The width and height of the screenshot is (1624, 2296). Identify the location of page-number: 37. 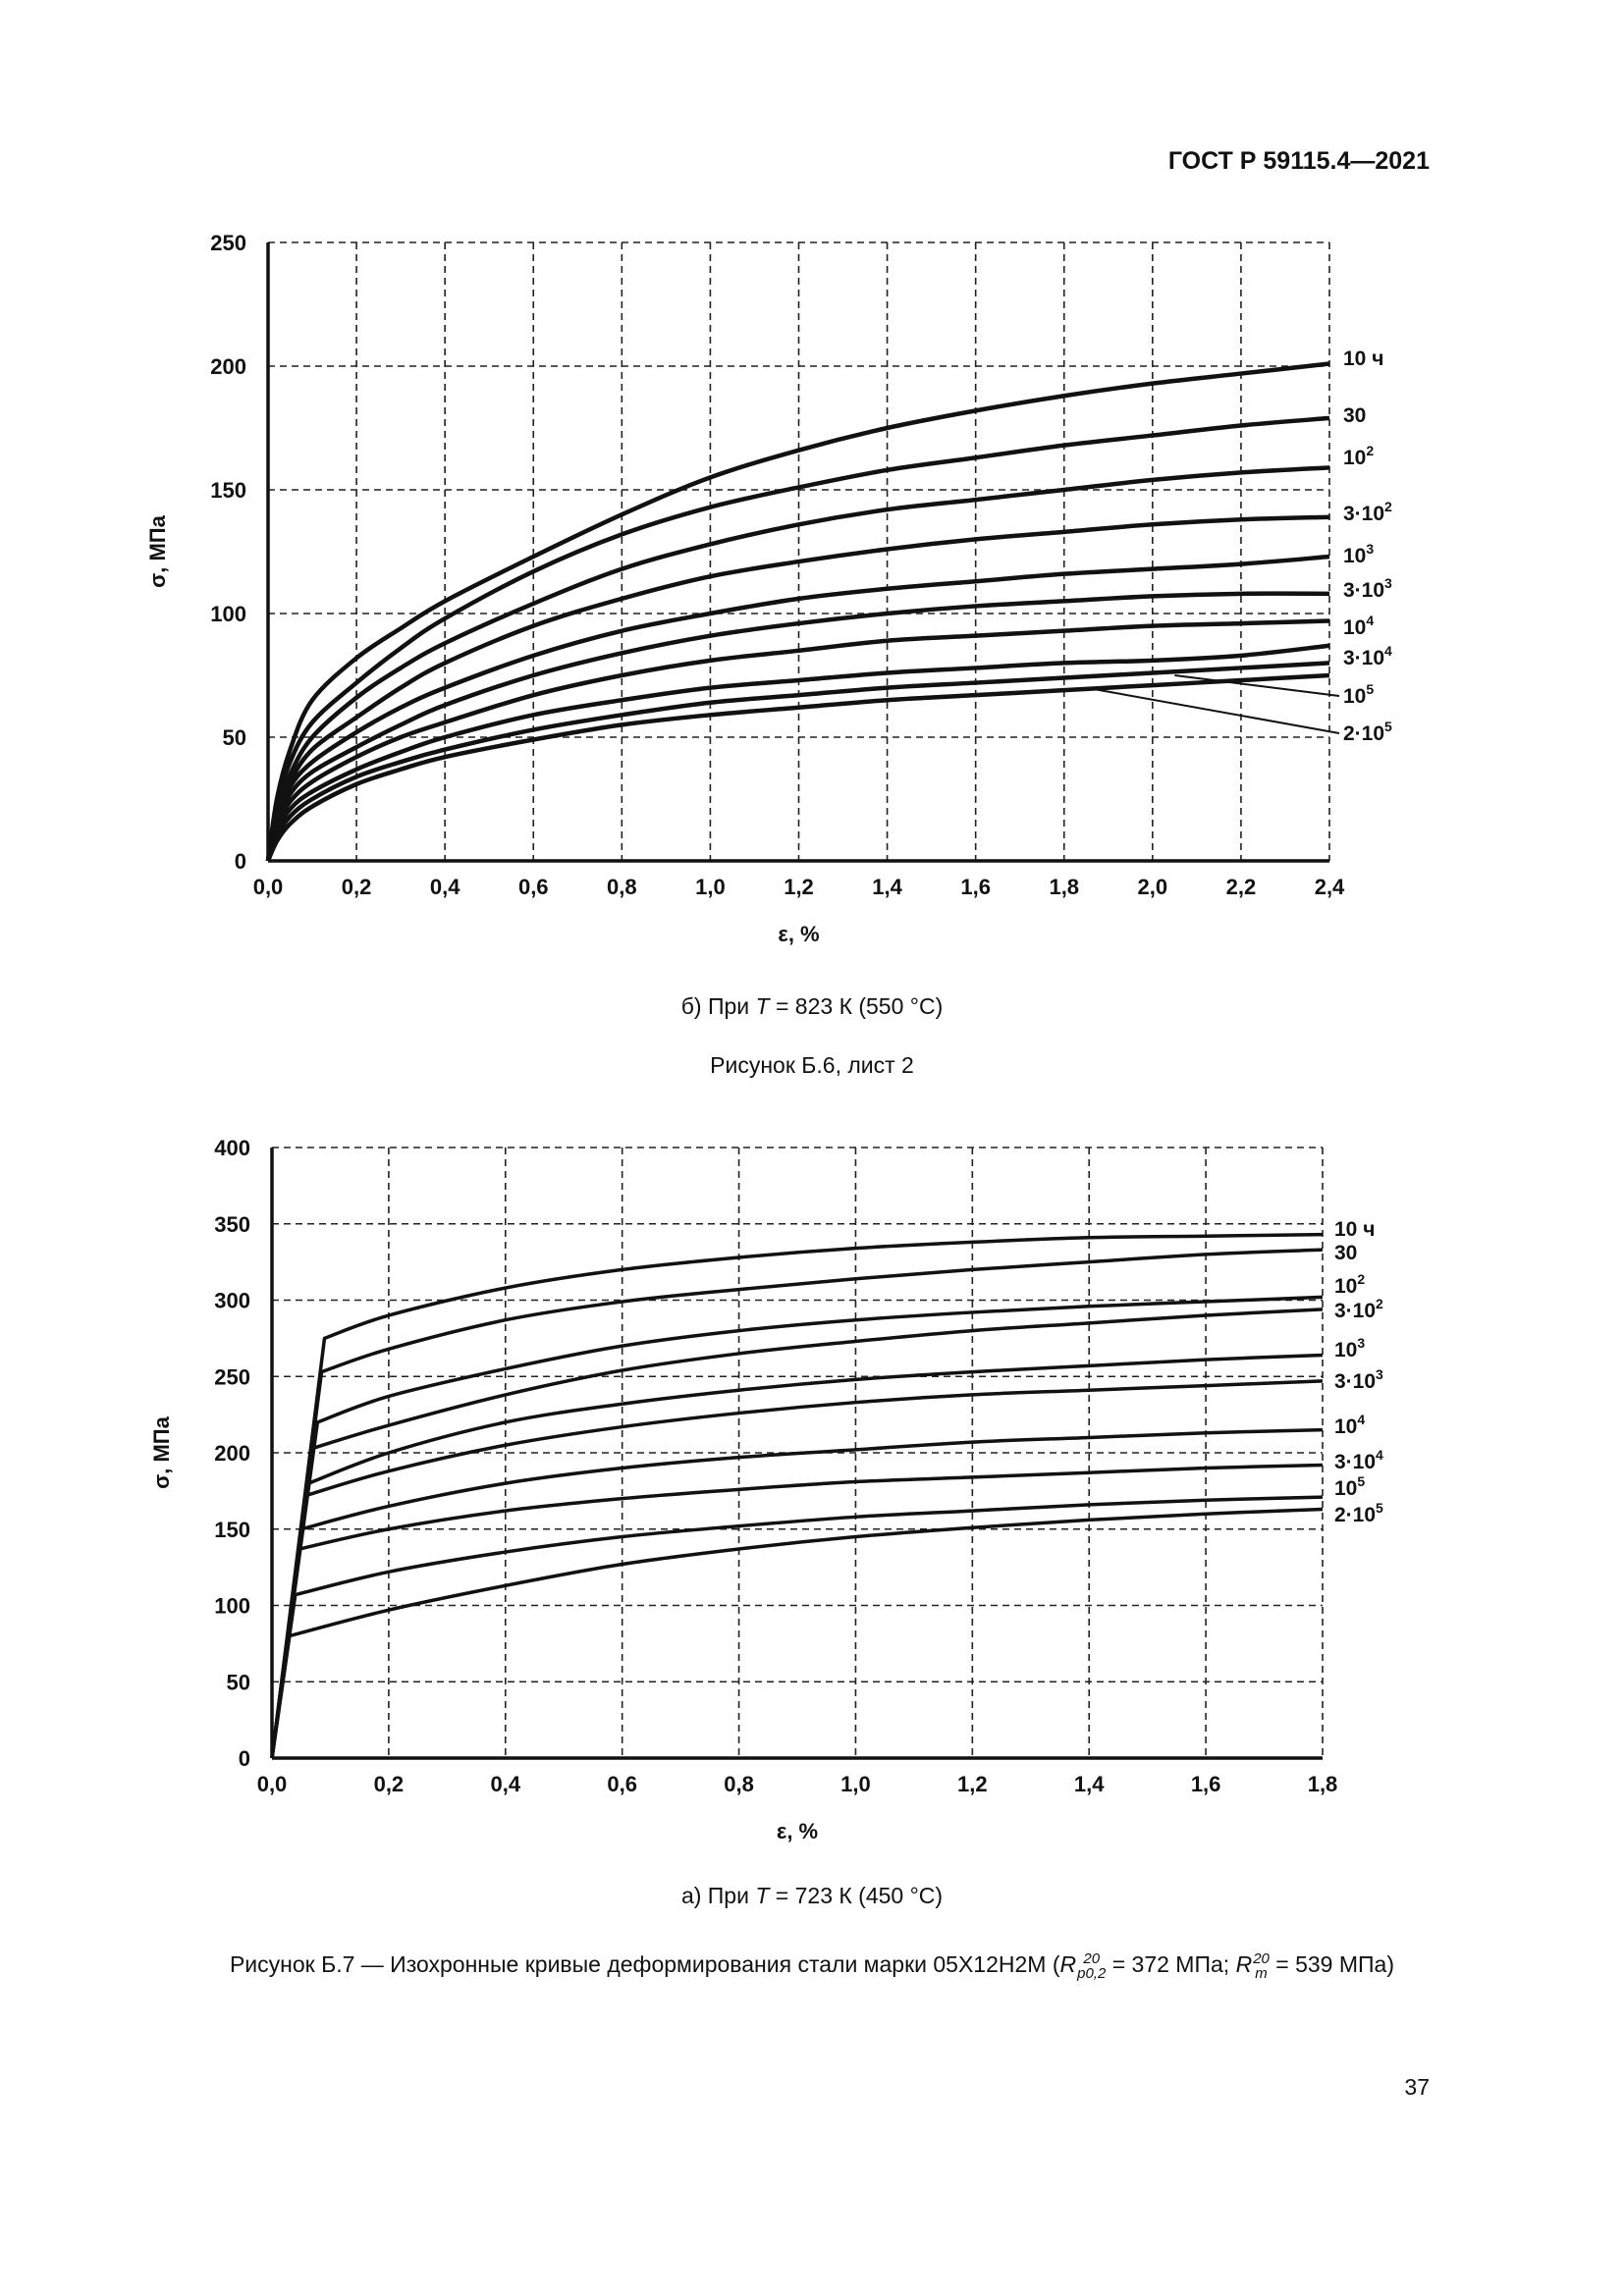
(1417, 2087).